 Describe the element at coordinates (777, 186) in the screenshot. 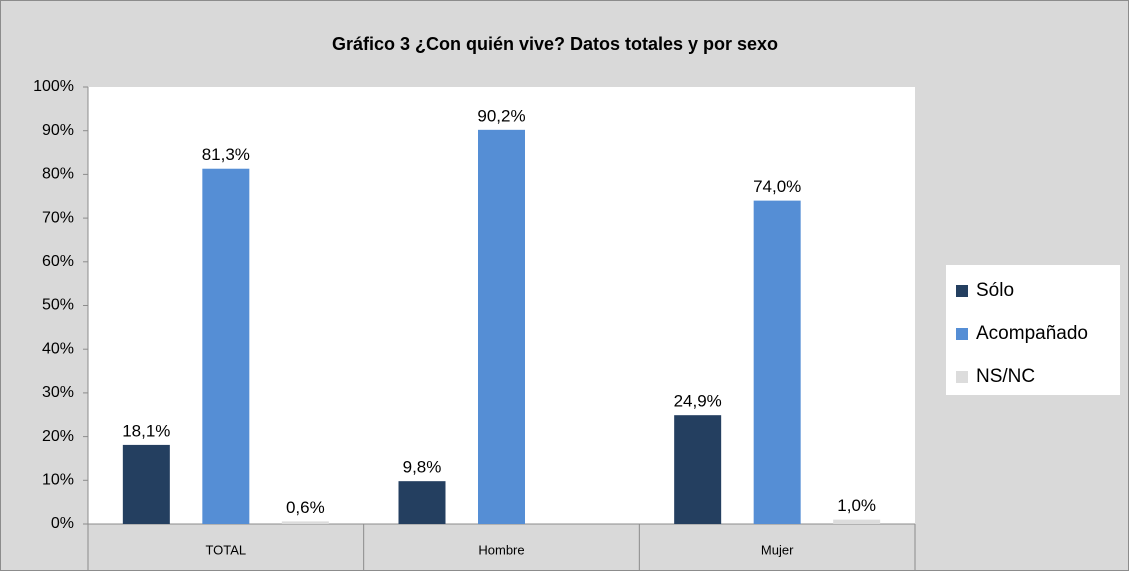

I see `data-label: 74,0%` at that location.